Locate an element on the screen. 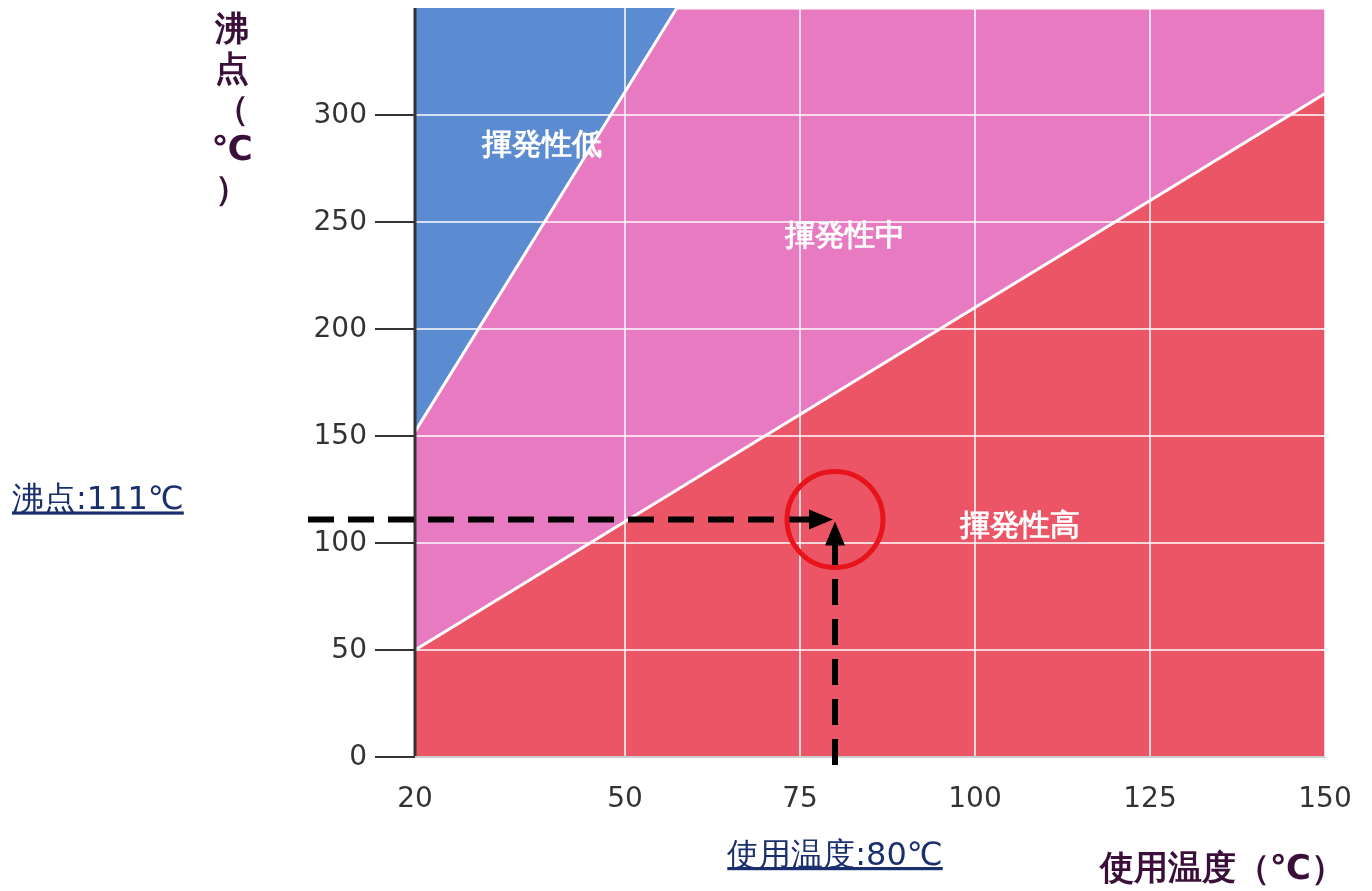 Image resolution: width=1372 pixels, height=891 pixels. y-tick-label: 100 is located at coordinates (340, 541).